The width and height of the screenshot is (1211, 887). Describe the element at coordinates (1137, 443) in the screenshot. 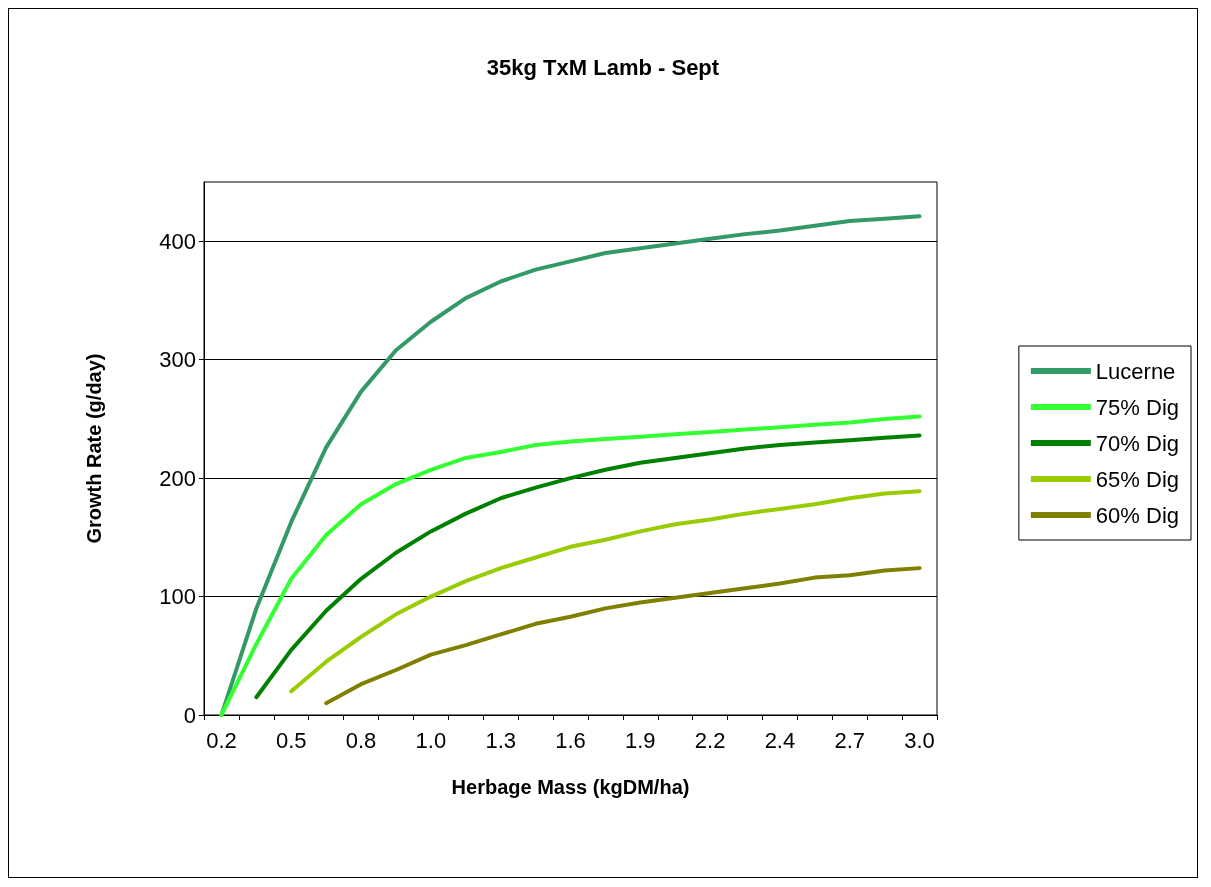

I see `legend-label: 70% Dig` at that location.